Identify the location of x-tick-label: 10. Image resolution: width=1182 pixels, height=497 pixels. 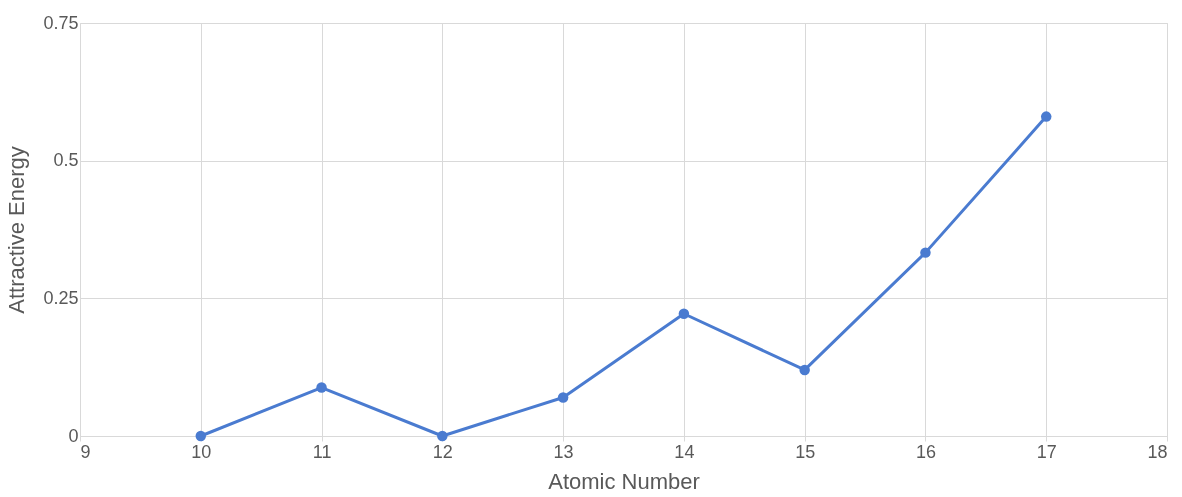
(201, 451).